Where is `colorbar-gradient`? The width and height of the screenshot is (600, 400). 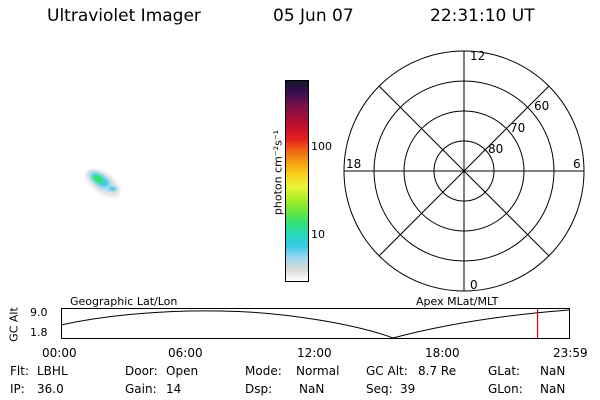 colorbar-gradient is located at coordinates (297, 181).